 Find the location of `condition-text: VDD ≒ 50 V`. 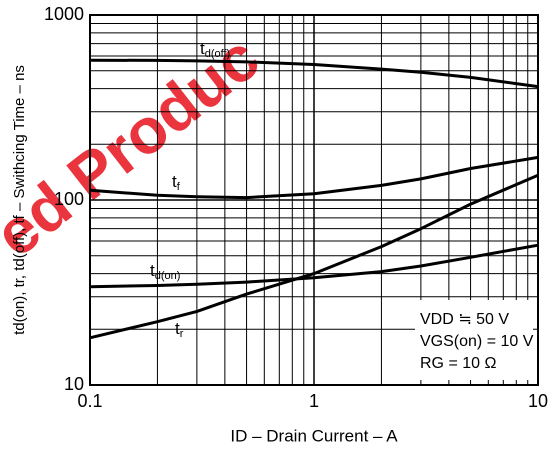

condition-text: VDD ≒ 50 V is located at coordinates (464, 319).